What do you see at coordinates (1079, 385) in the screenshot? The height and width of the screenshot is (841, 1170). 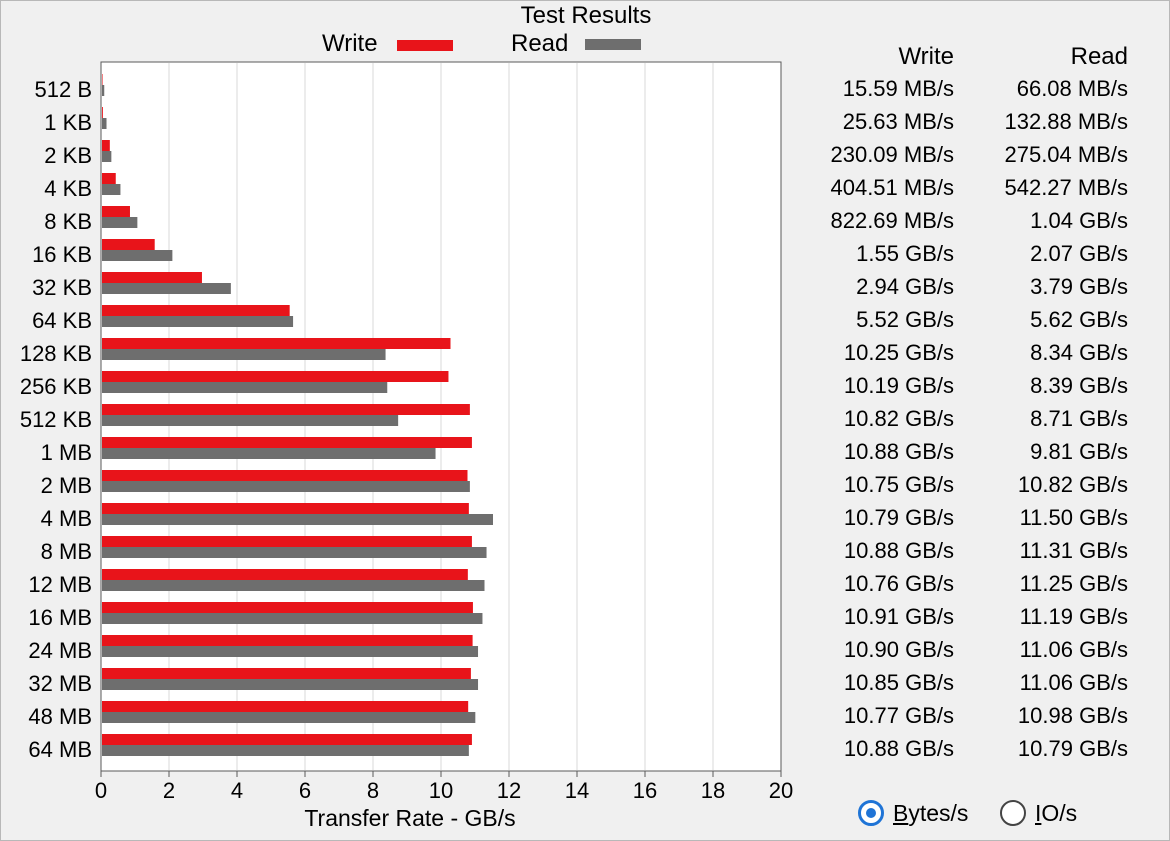 I see `read-rate-value: 8.39 GB/s` at bounding box center [1079, 385].